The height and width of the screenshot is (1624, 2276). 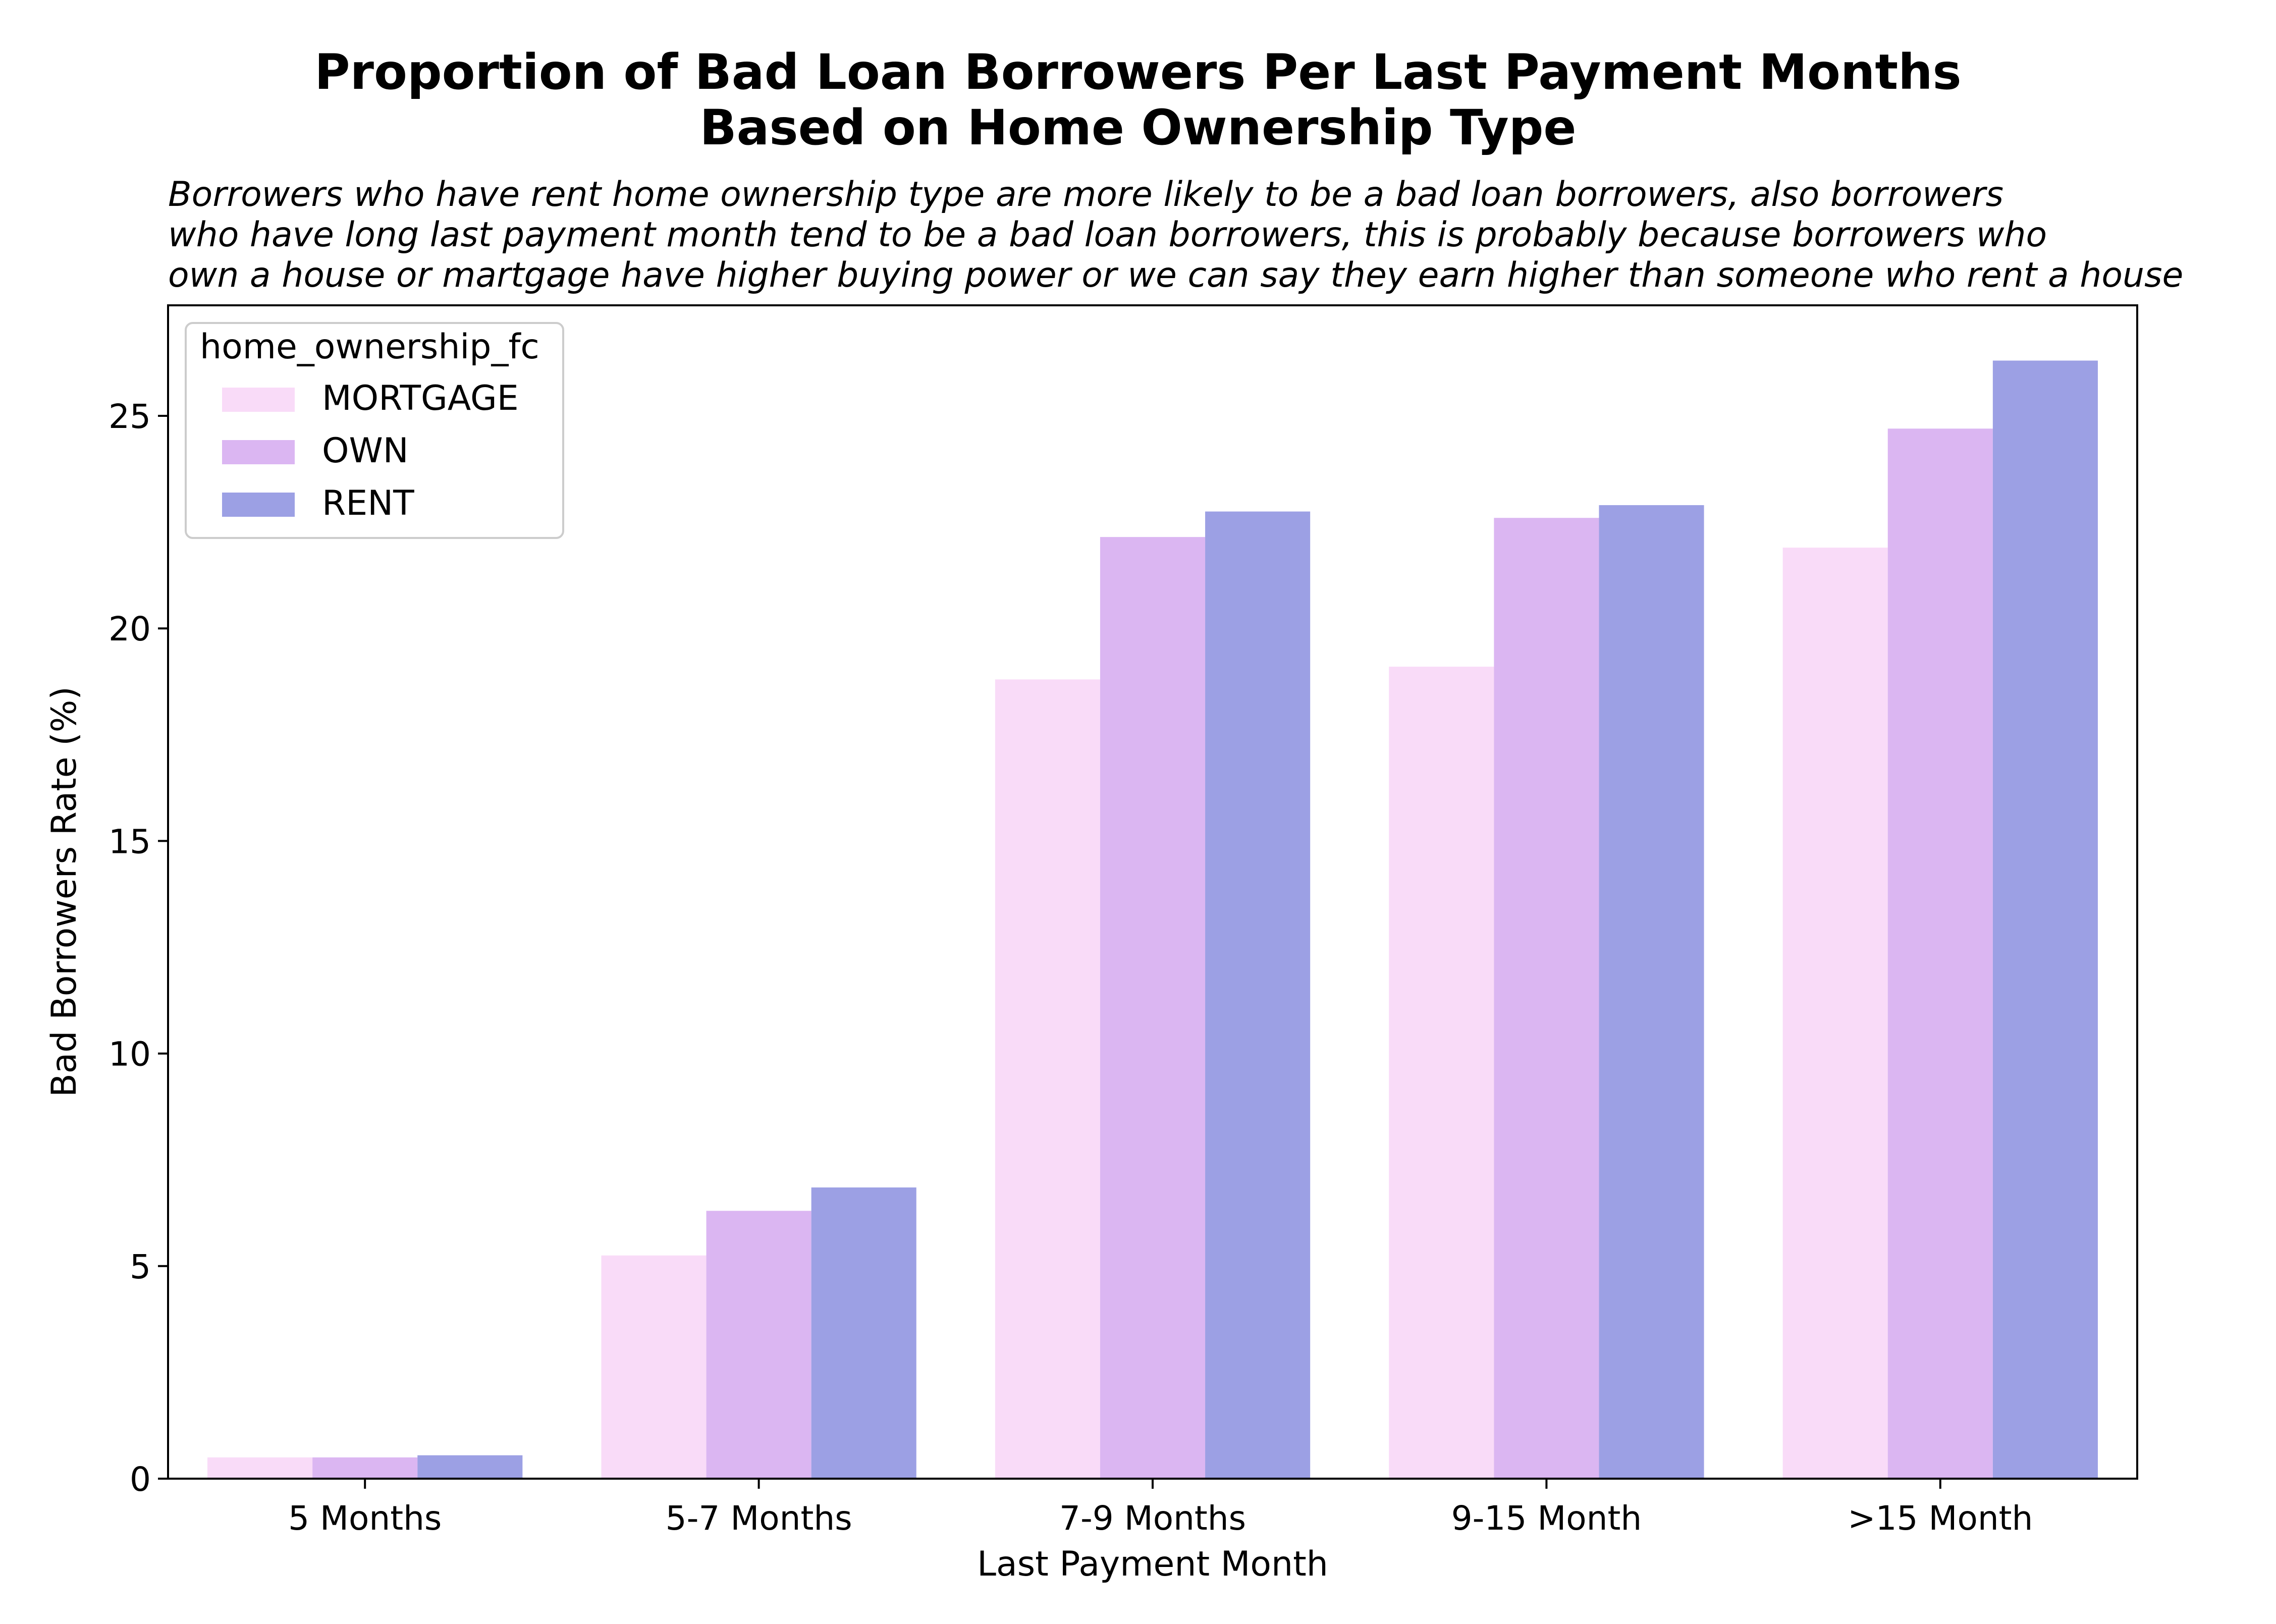 What do you see at coordinates (365, 1518) in the screenshot?
I see `x-tick-label: 5 Months` at bounding box center [365, 1518].